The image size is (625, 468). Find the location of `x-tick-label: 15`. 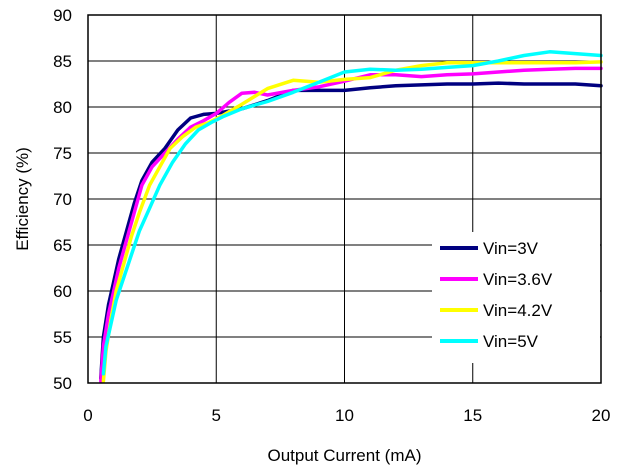

x-tick-label: 15 is located at coordinates (472, 415).